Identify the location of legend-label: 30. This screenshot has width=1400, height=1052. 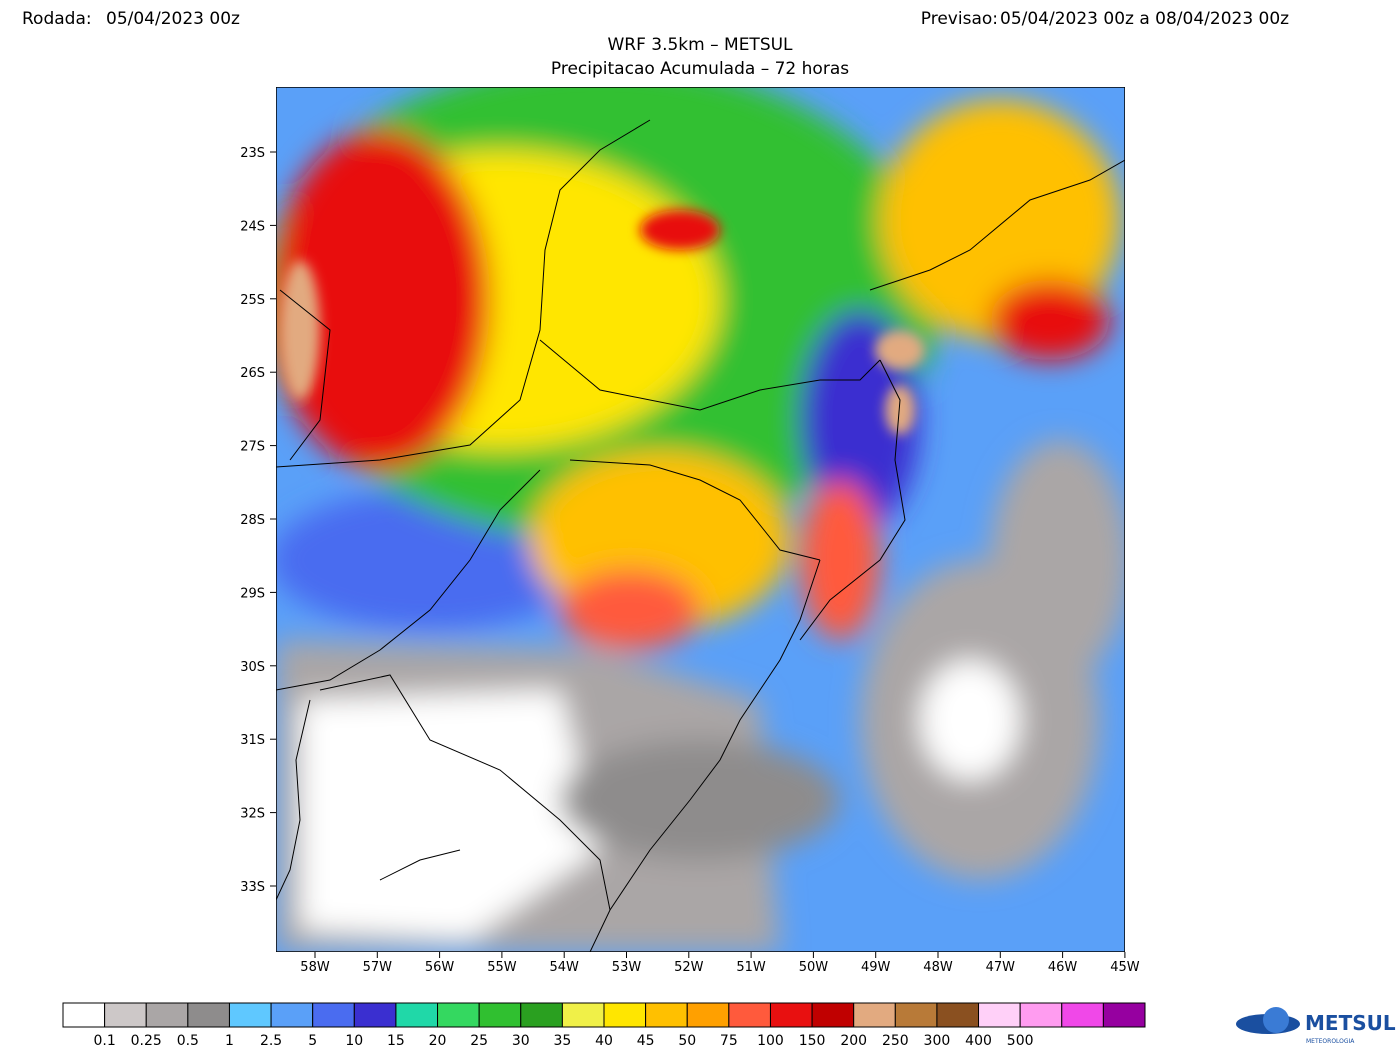
(521, 1041).